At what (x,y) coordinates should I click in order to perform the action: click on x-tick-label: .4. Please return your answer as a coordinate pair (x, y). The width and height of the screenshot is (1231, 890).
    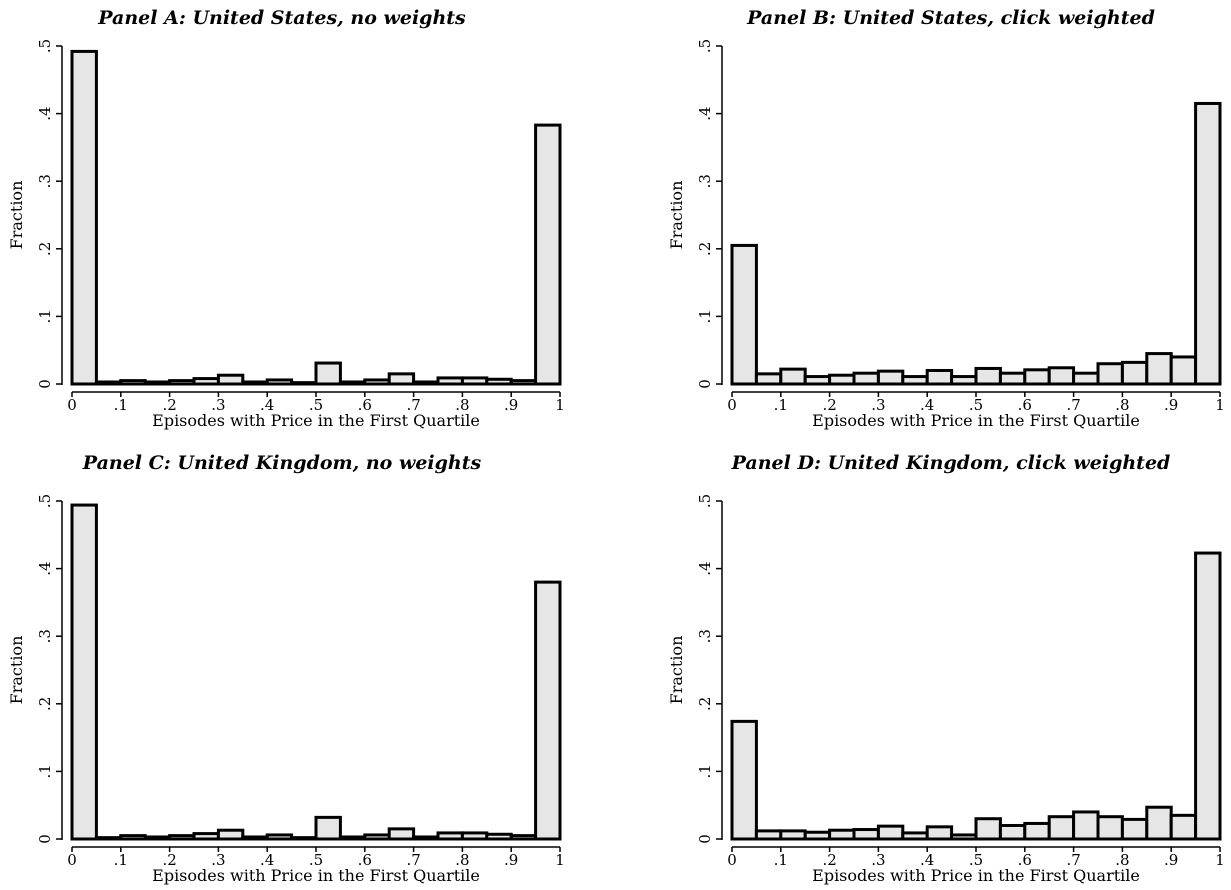
    Looking at the image, I should click on (927, 860).